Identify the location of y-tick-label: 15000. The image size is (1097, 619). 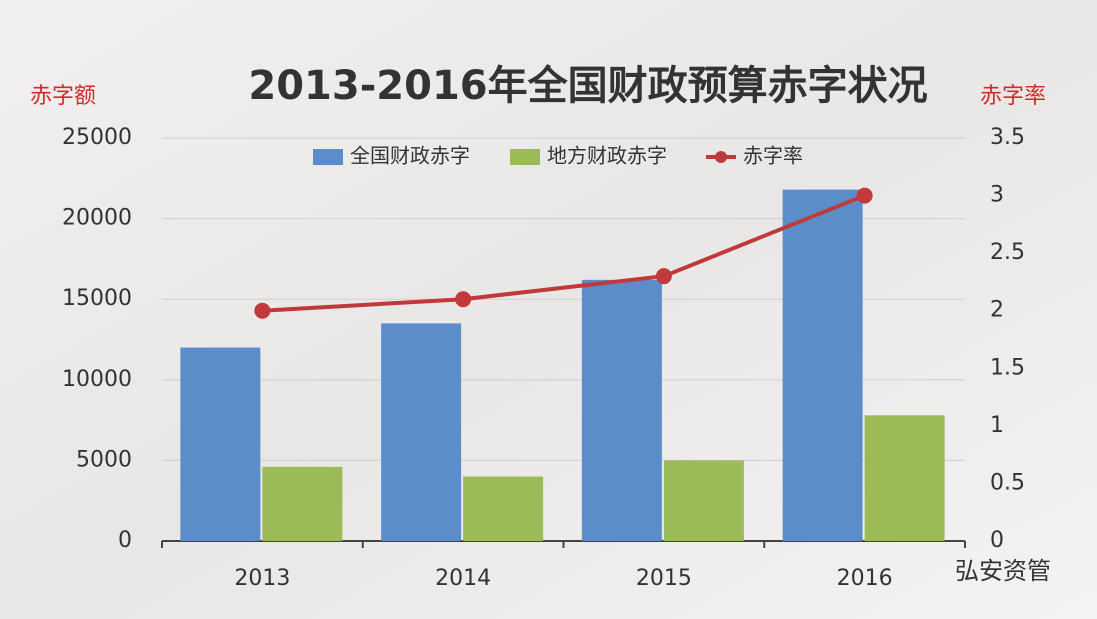
(97, 298).